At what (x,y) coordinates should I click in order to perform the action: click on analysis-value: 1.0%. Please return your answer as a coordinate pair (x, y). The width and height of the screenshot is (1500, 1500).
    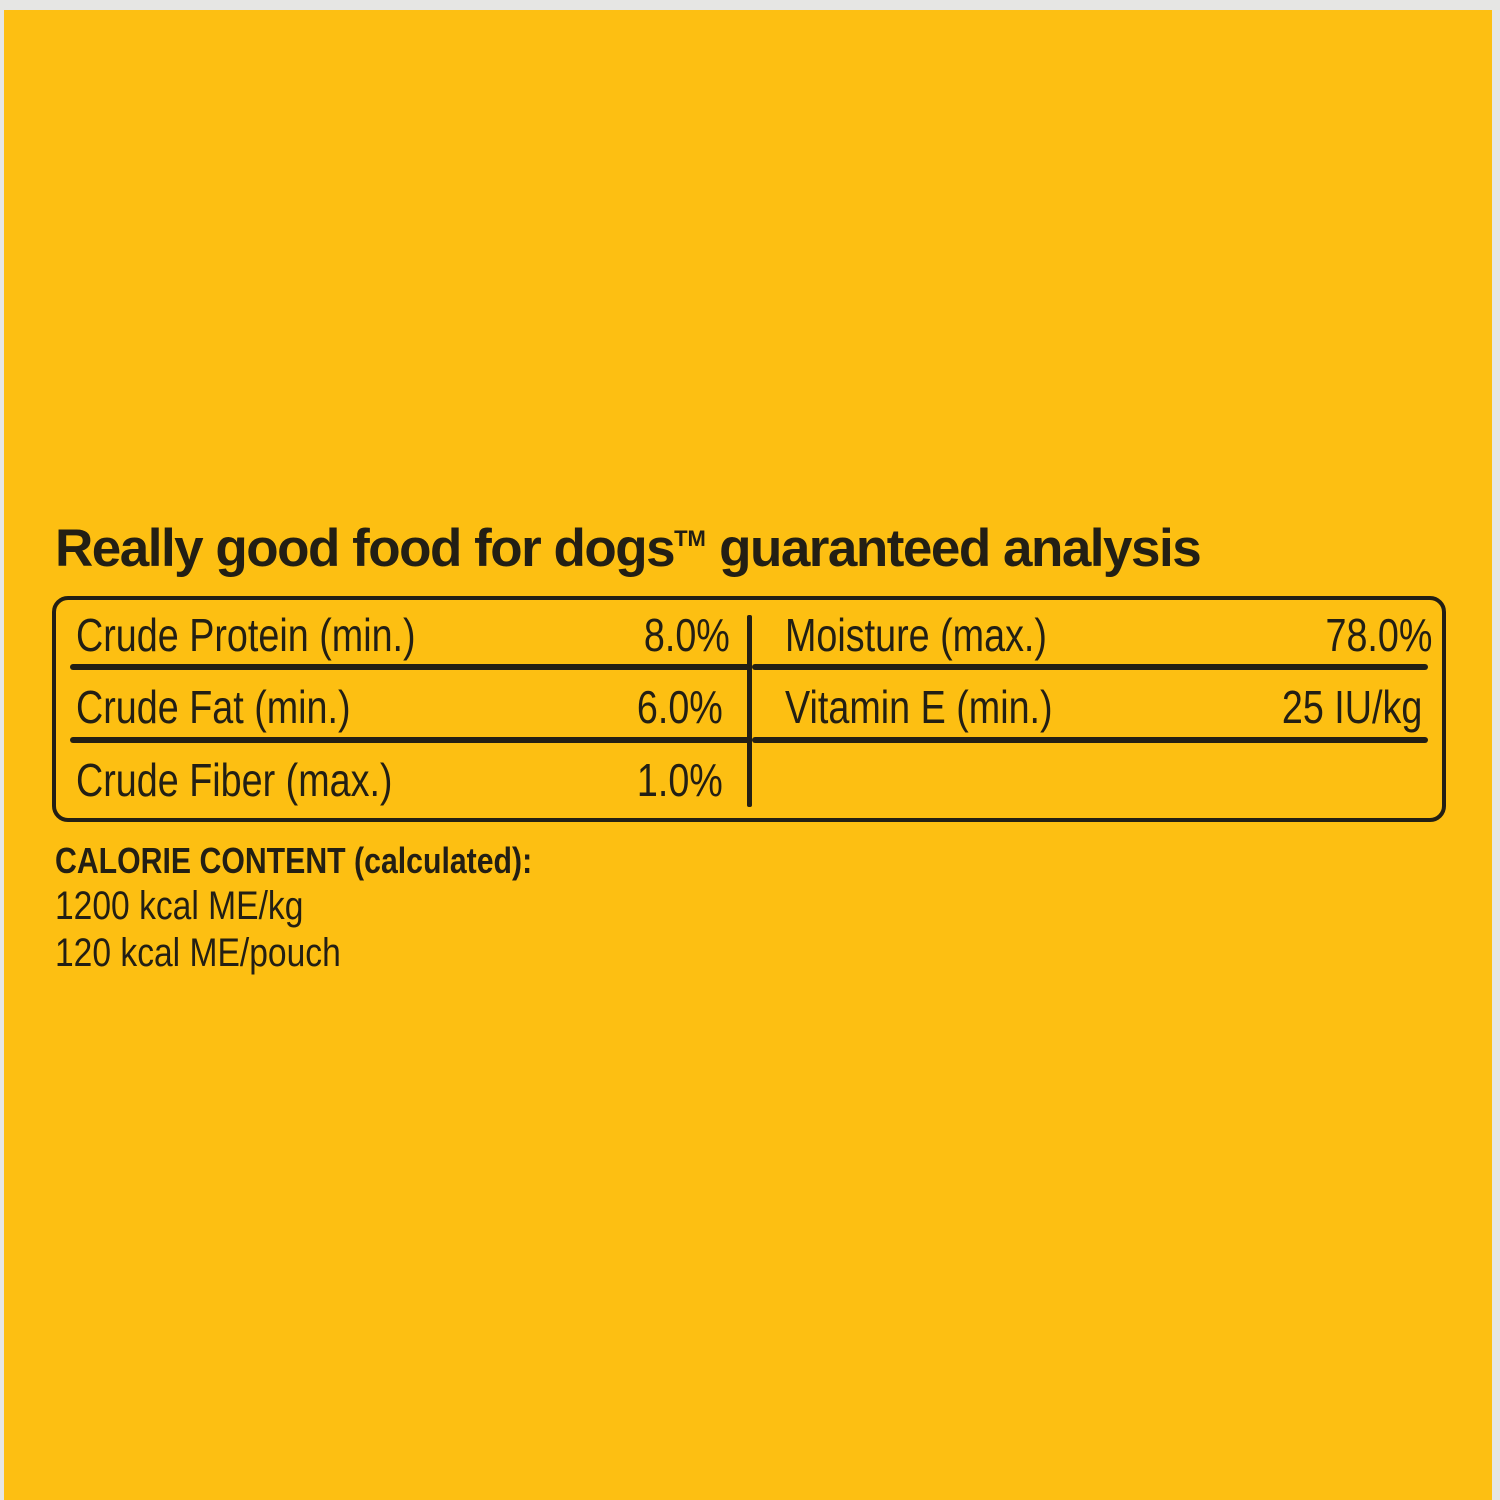
    Looking at the image, I should click on (680, 780).